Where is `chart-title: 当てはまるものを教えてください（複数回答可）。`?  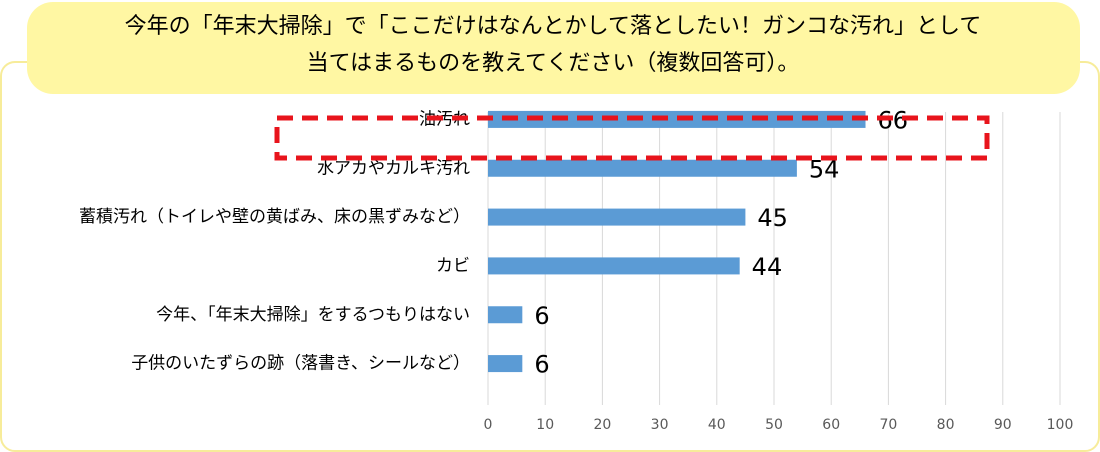
chart-title: 当てはまるものを教えてください（複数回答可）。 is located at coordinates (553, 63).